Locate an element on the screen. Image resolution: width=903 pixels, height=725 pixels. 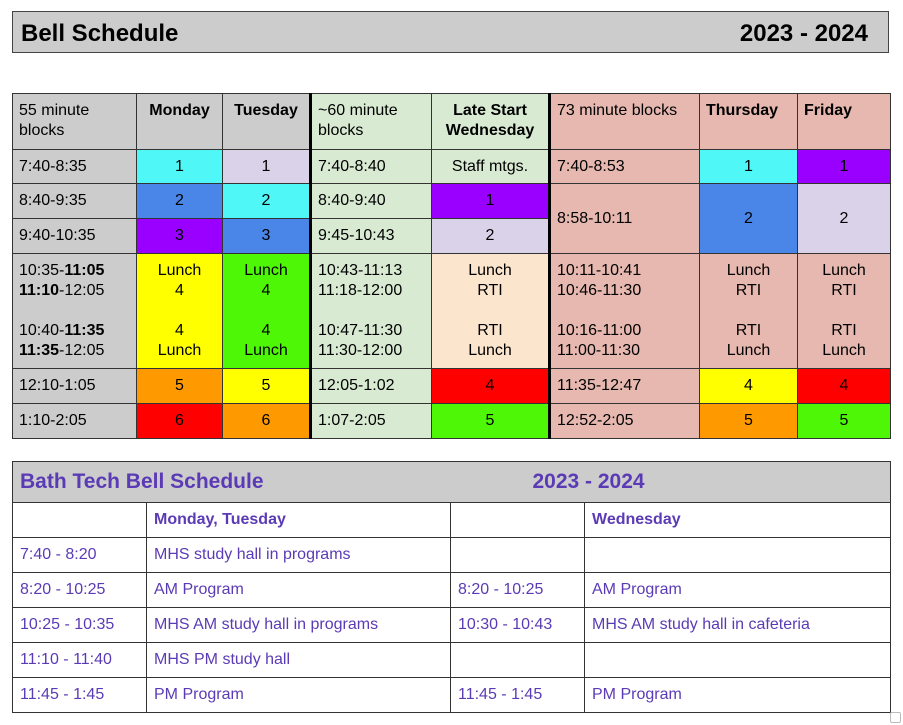
header-73-blocks: 73 minute blocks is located at coordinates (624, 121).